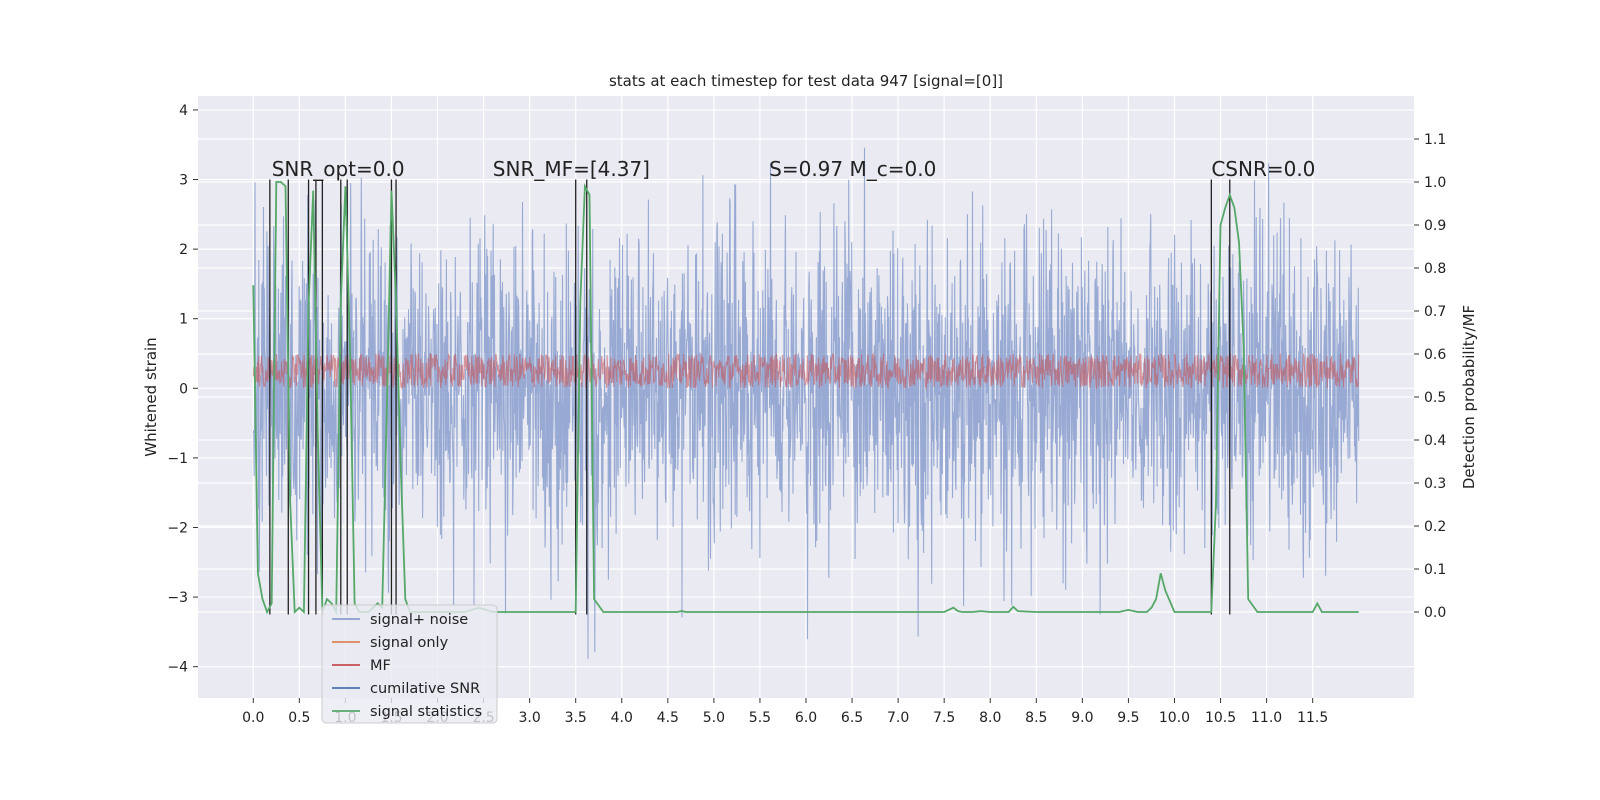 Image resolution: width=1600 pixels, height=800 pixels. Describe the element at coordinates (183, 250) in the screenshot. I see `y-tick-label: 2` at that location.